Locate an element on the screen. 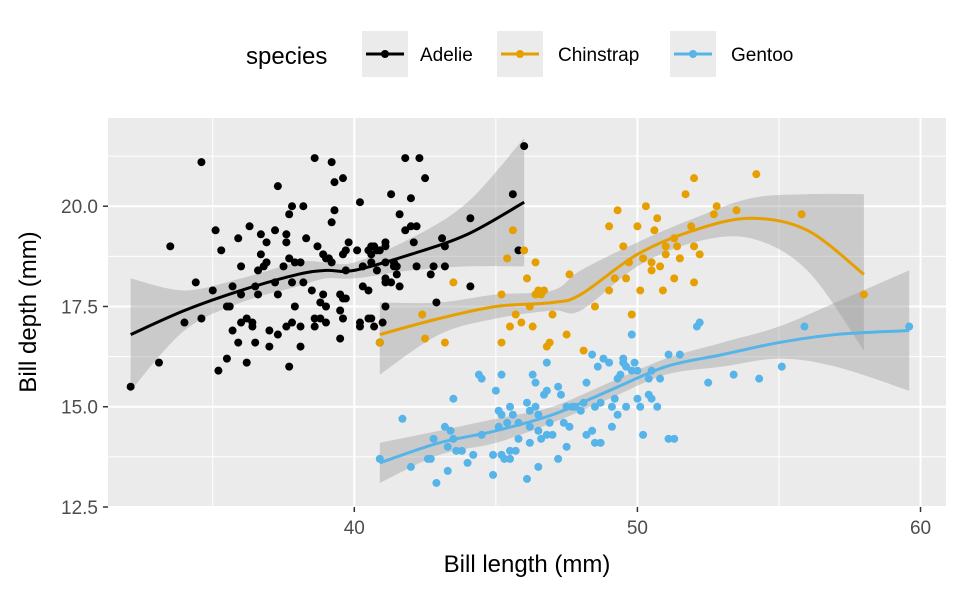 This screenshot has height=593, width=960. legend-key-point-chinstrap is located at coordinates (520, 54).